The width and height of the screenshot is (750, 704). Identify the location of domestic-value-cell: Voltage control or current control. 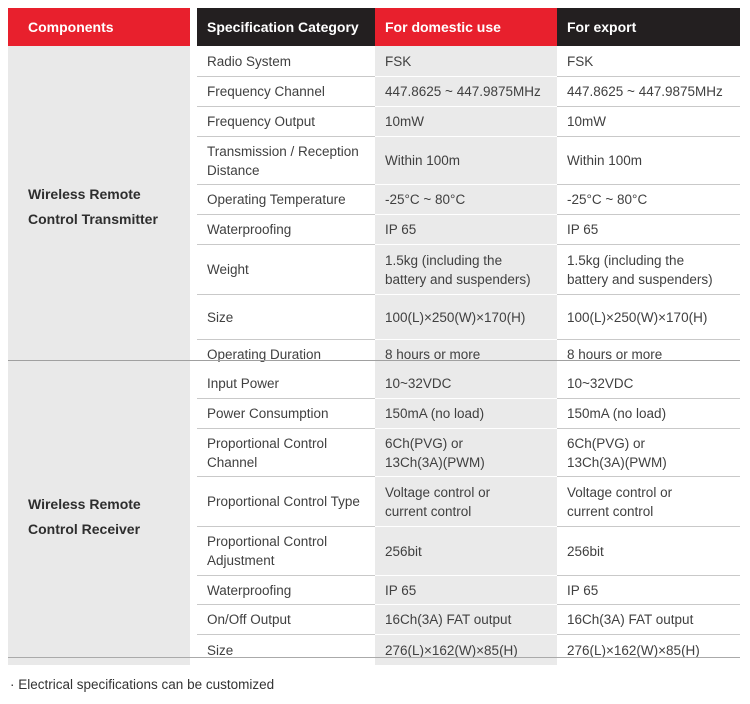
(466, 502).